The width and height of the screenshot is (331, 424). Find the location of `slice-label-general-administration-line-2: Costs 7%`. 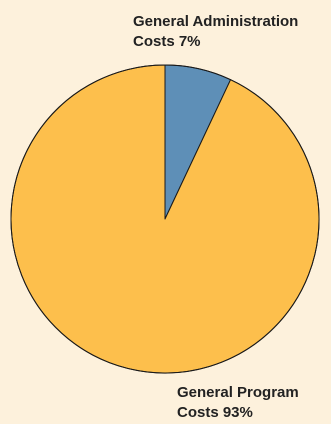

slice-label-general-administration-line-2: Costs 7% is located at coordinates (167, 41).